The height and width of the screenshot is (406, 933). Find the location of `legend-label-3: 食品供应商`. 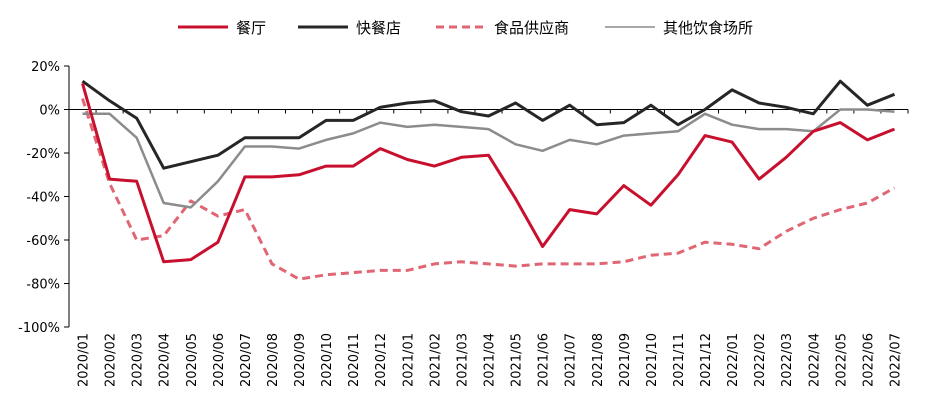

legend-label-3: 食品供应商 is located at coordinates (531, 28).